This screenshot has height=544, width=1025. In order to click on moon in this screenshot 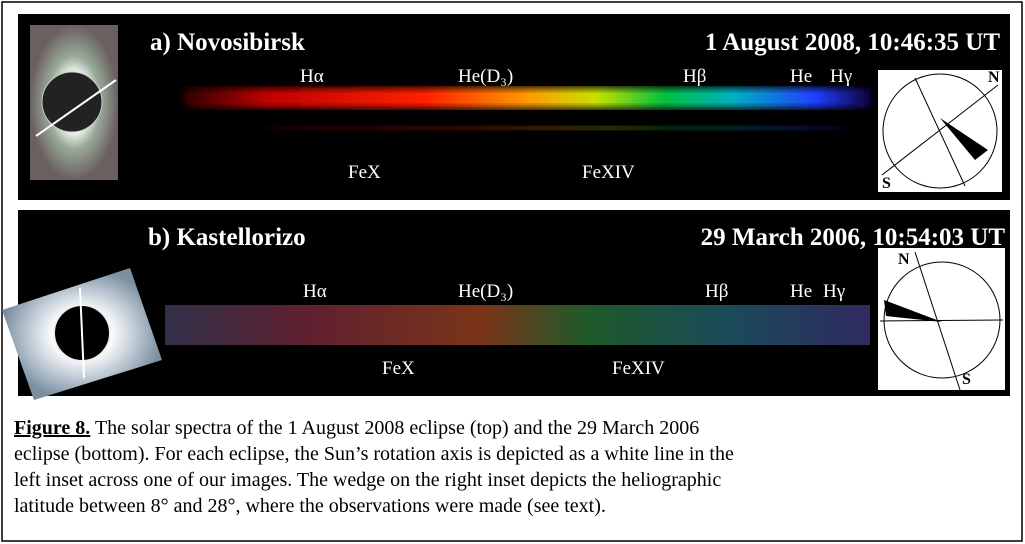, I will do `click(72, 102)`.